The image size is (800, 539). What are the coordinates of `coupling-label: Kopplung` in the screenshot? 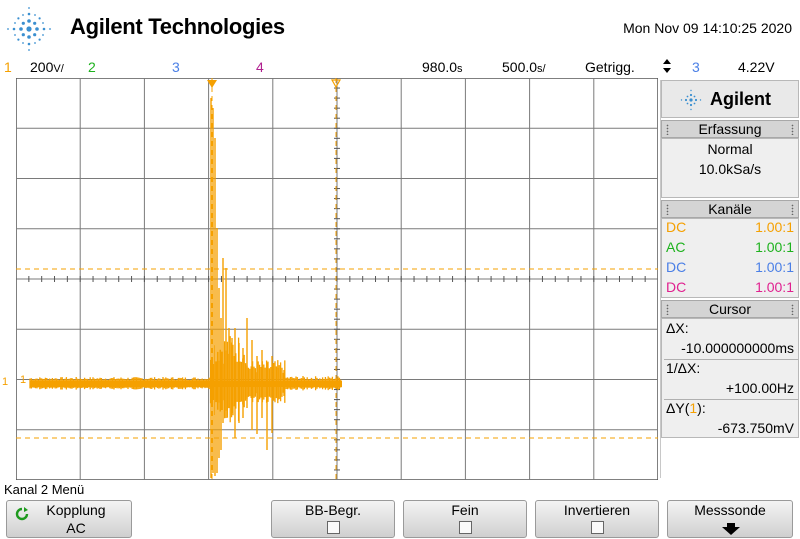 It's located at (76, 510).